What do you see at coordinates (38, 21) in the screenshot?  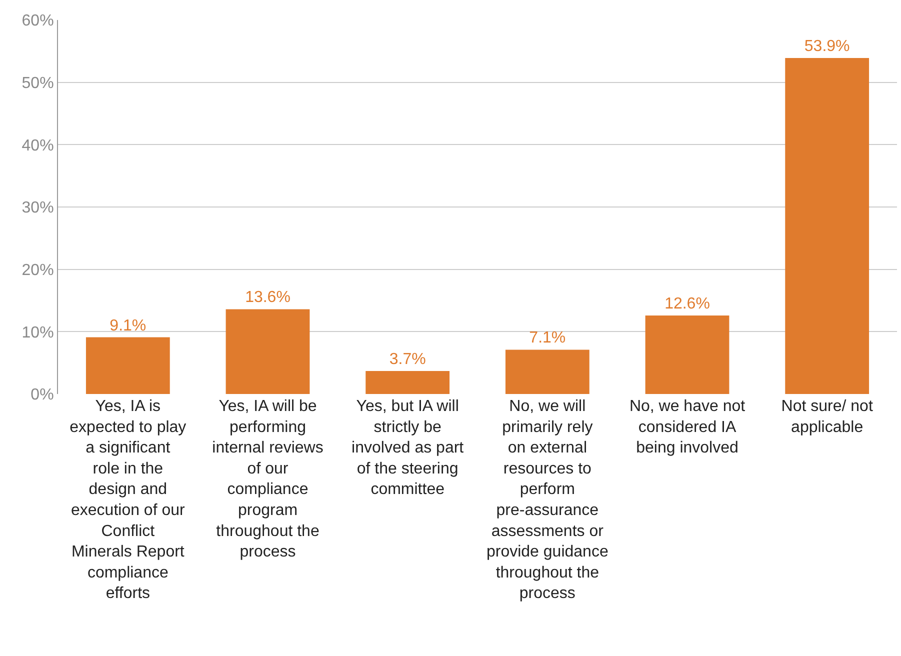 I see `y-tick-label: 60%` at bounding box center [38, 21].